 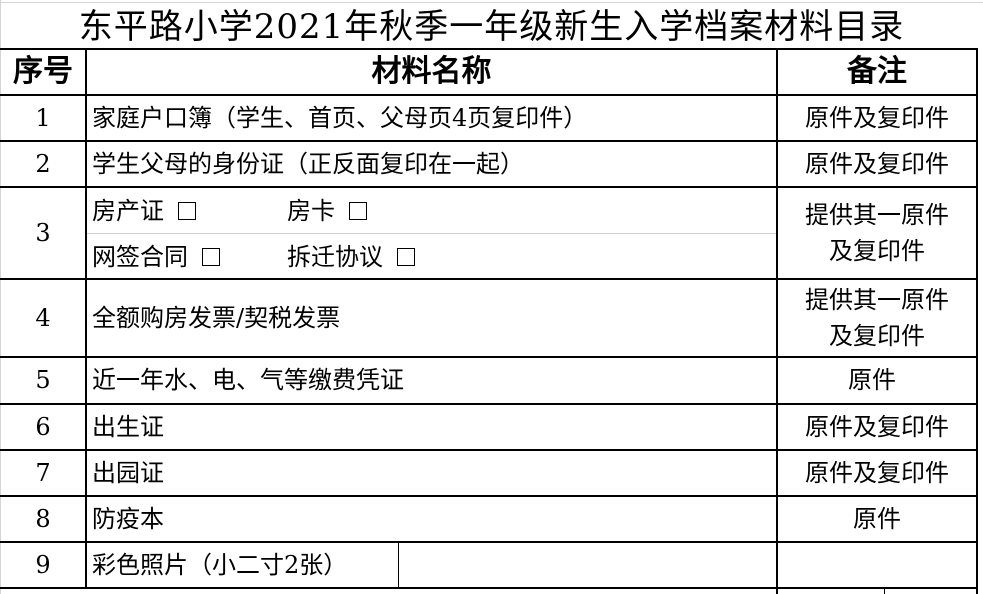 What do you see at coordinates (43, 564) in the screenshot?
I see `row-no: 9` at bounding box center [43, 564].